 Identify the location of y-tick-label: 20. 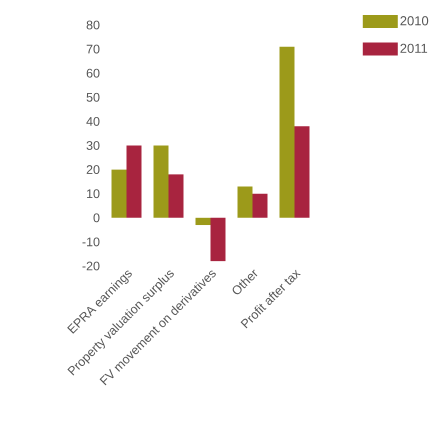
(93, 169).